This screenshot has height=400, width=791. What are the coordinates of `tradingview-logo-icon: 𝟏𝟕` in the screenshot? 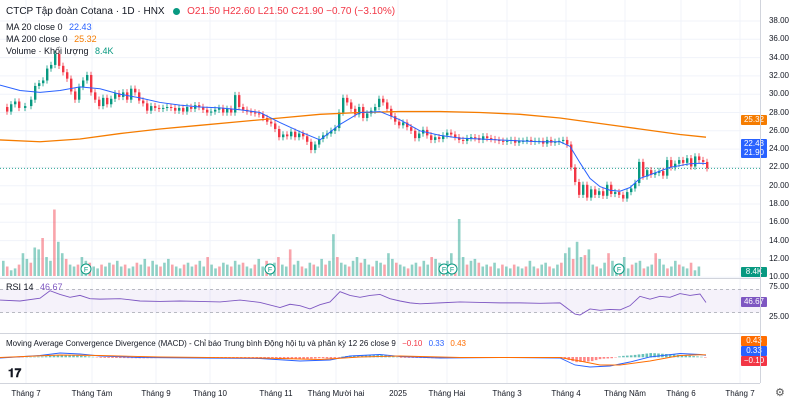 It's located at (15, 373).